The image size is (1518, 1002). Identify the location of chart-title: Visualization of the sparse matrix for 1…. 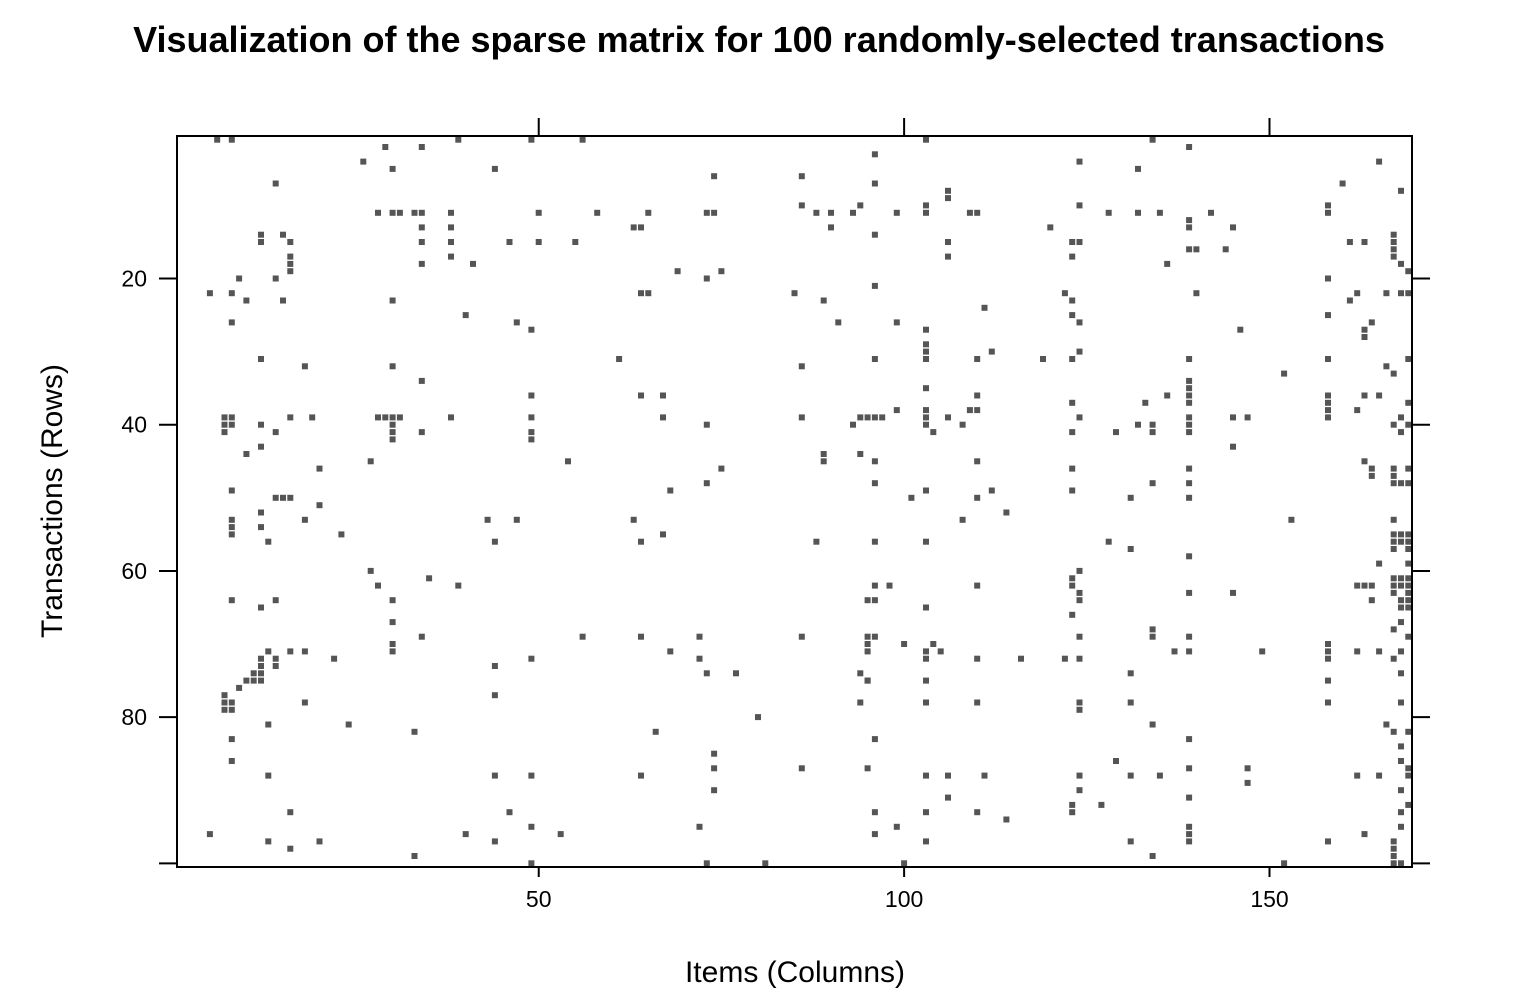
(759, 39).